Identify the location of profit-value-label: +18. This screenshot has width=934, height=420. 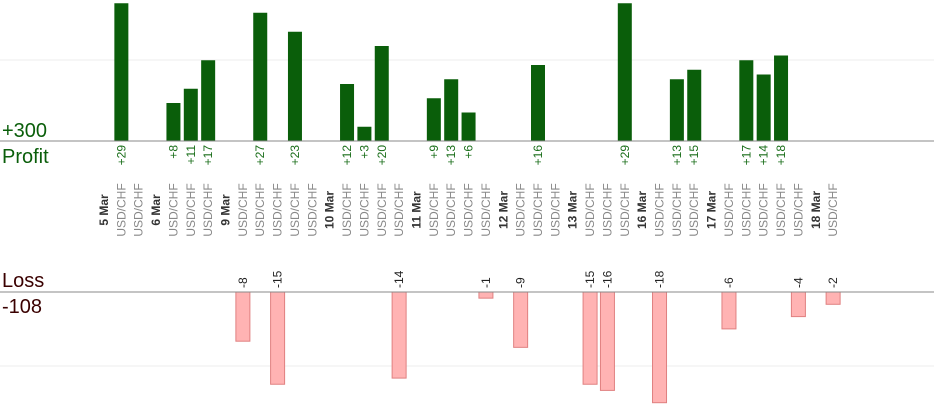
(781, 155).